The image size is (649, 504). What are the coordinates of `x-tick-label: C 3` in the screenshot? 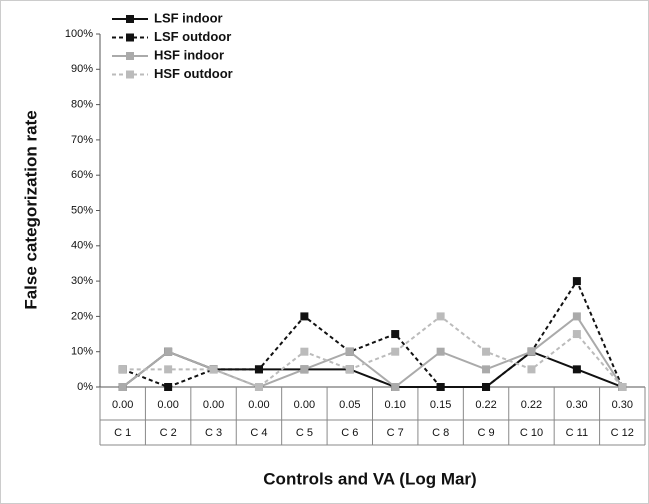 It's located at (213, 433).